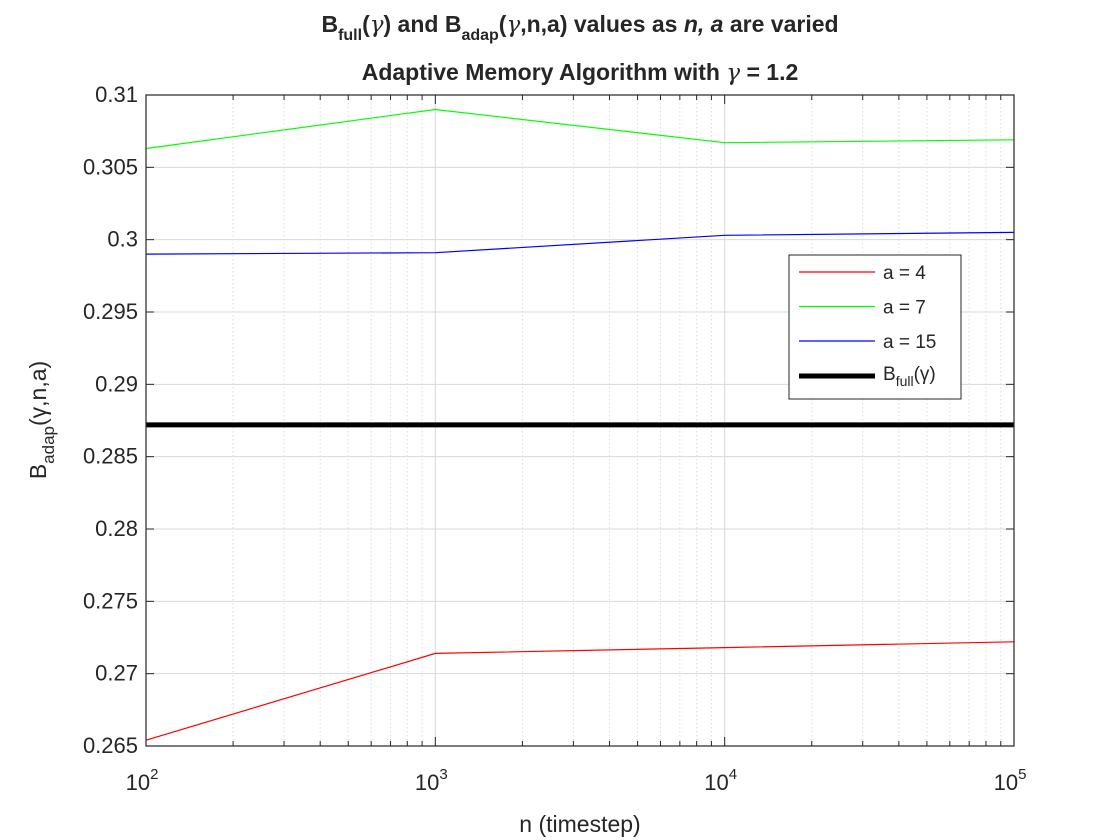 The height and width of the screenshot is (840, 1120). I want to click on x-tick-label: 10², so click(142, 780).